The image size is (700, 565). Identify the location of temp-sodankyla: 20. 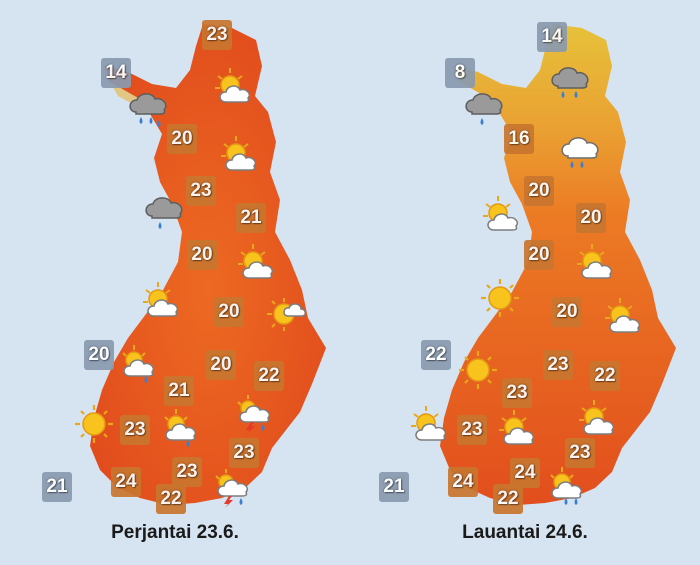
(182, 139).